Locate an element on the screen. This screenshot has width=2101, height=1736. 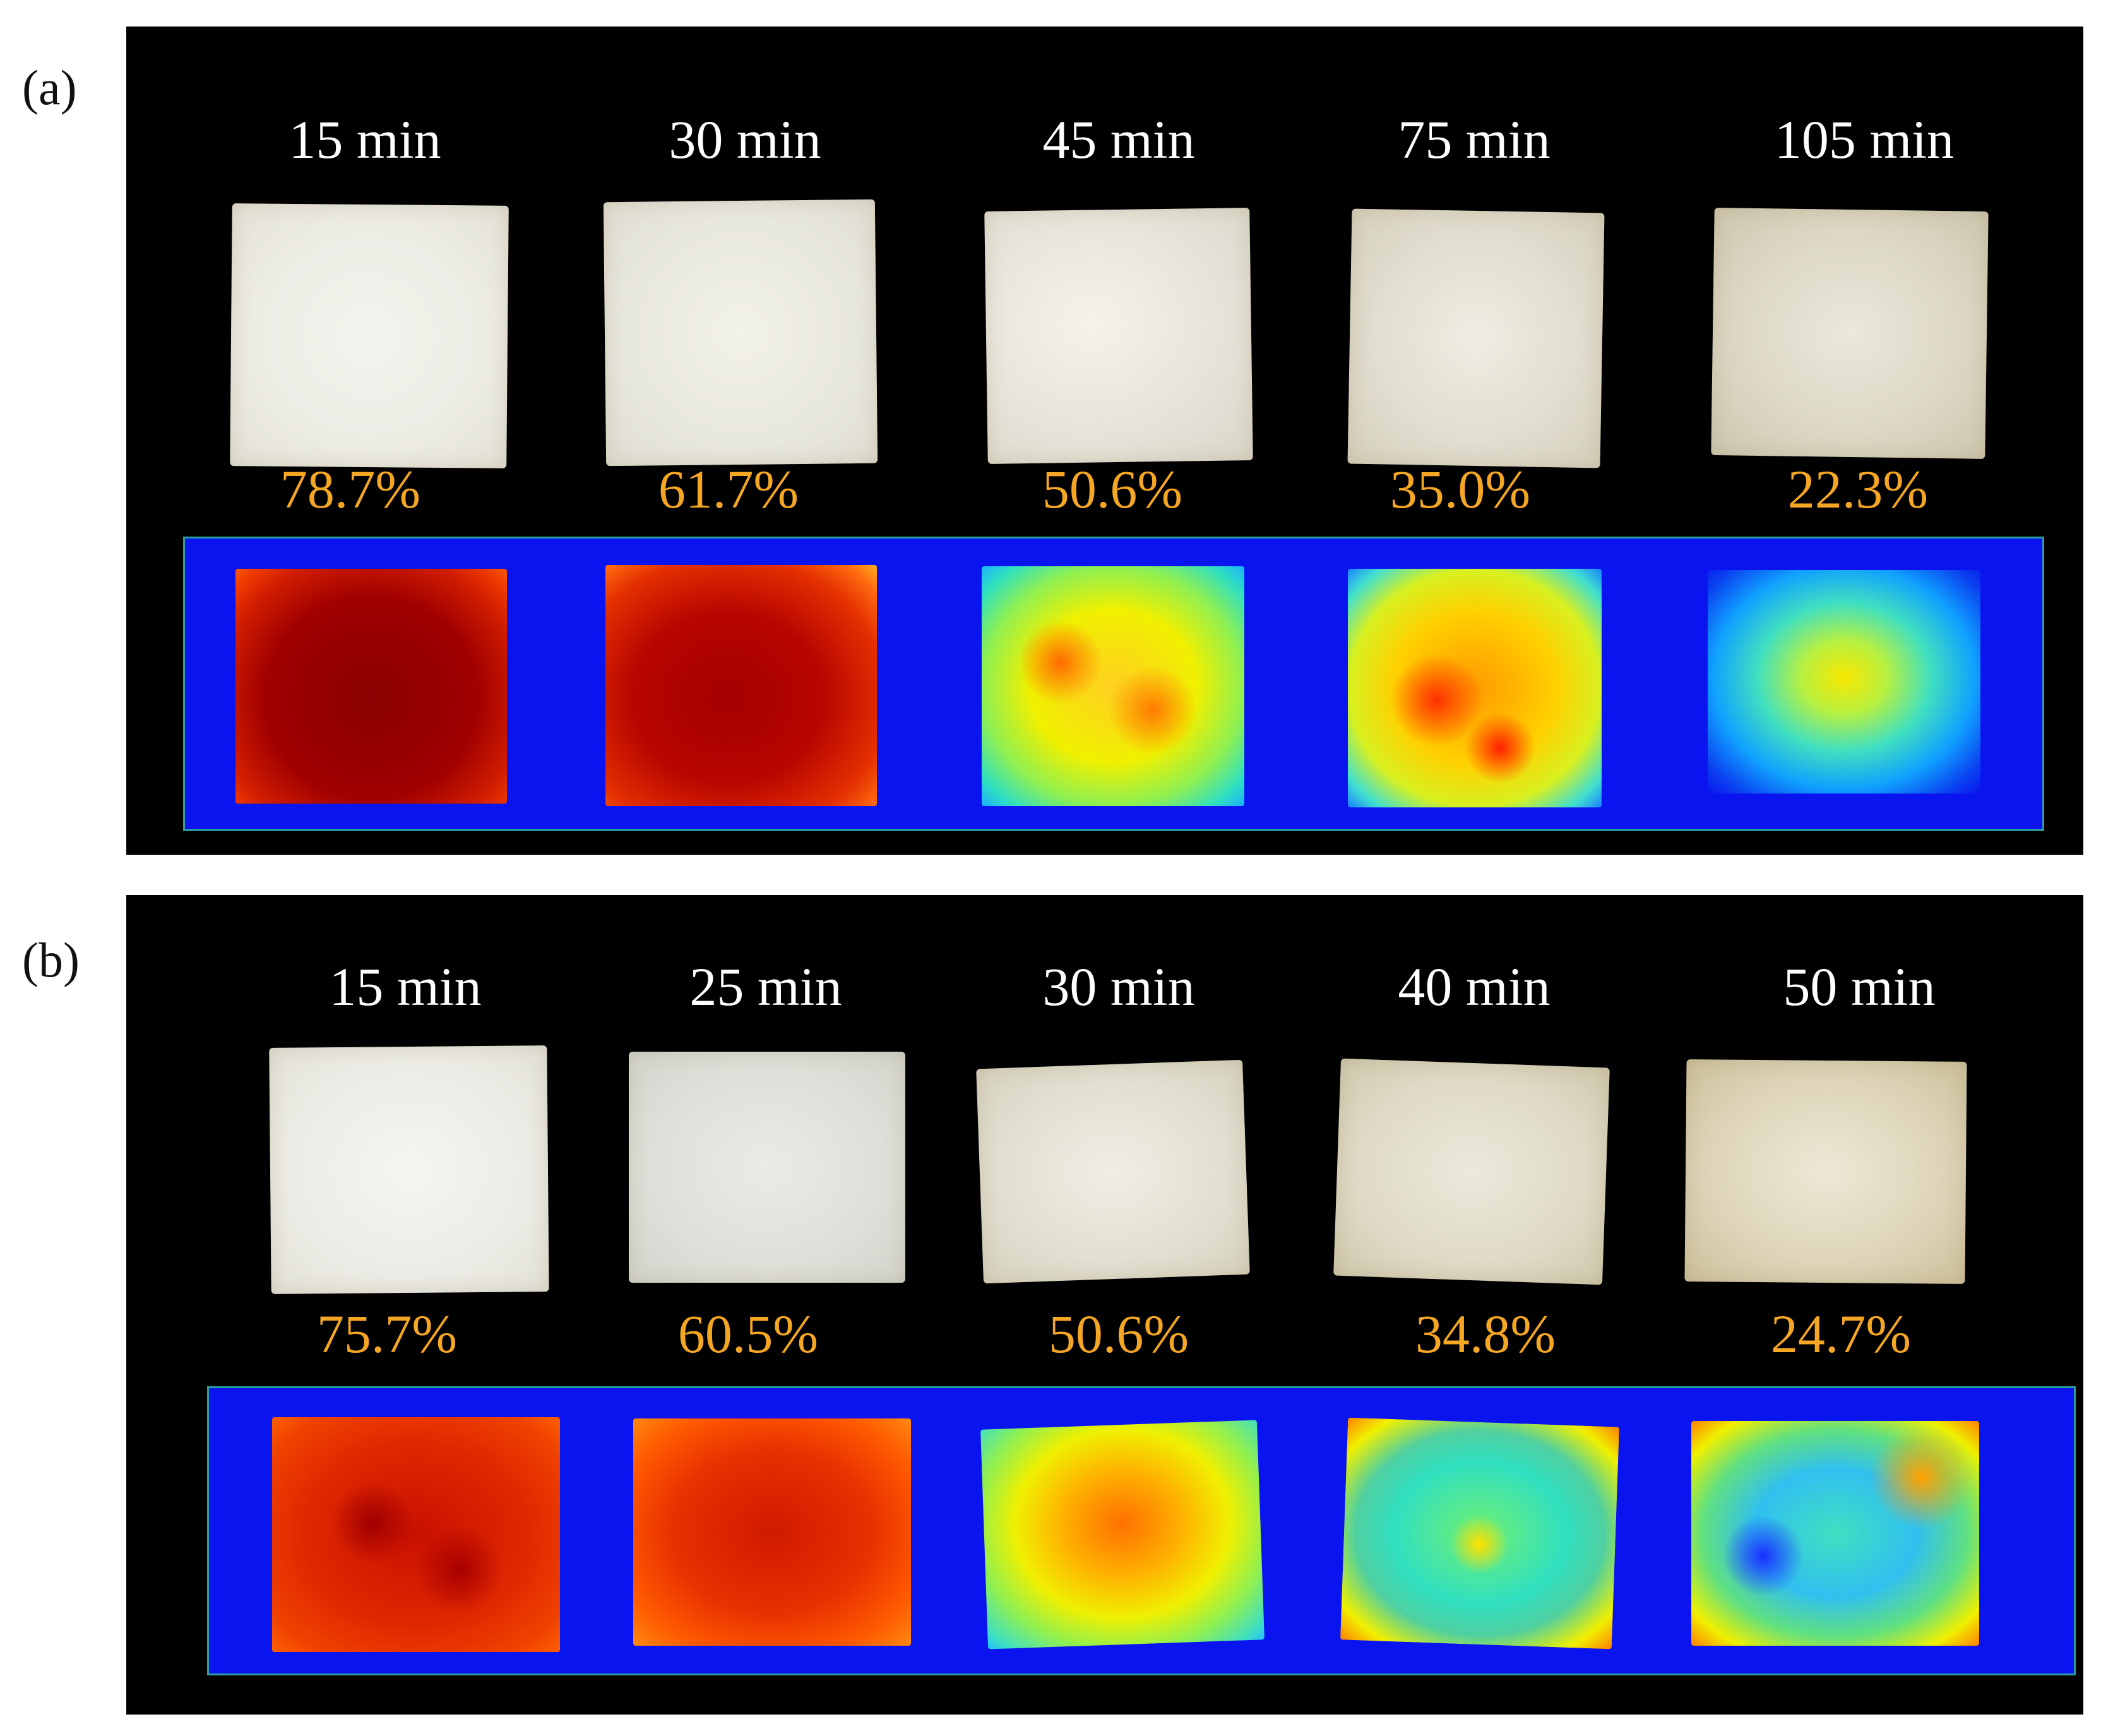
panel-a-label: (a) is located at coordinates (49, 88).